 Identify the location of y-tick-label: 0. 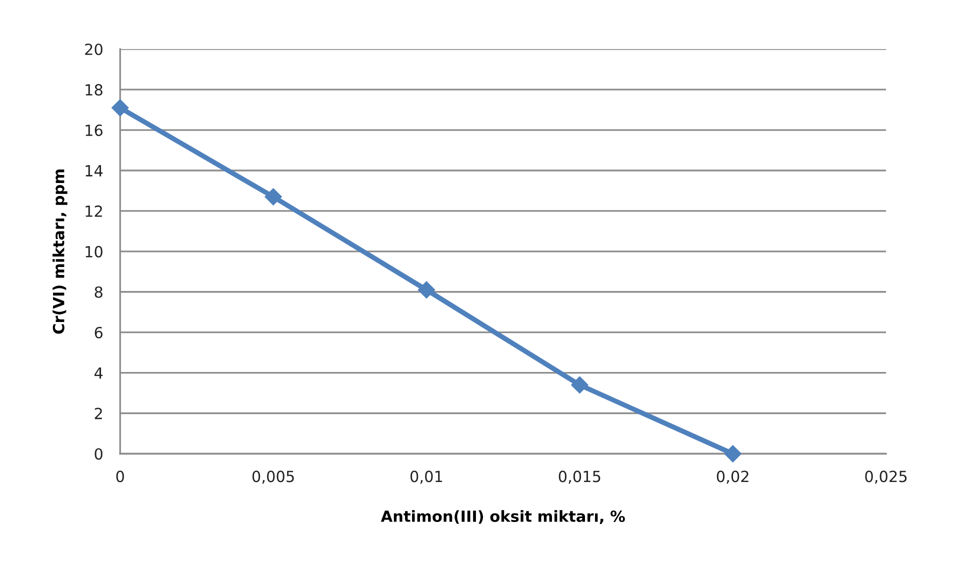
(98, 454).